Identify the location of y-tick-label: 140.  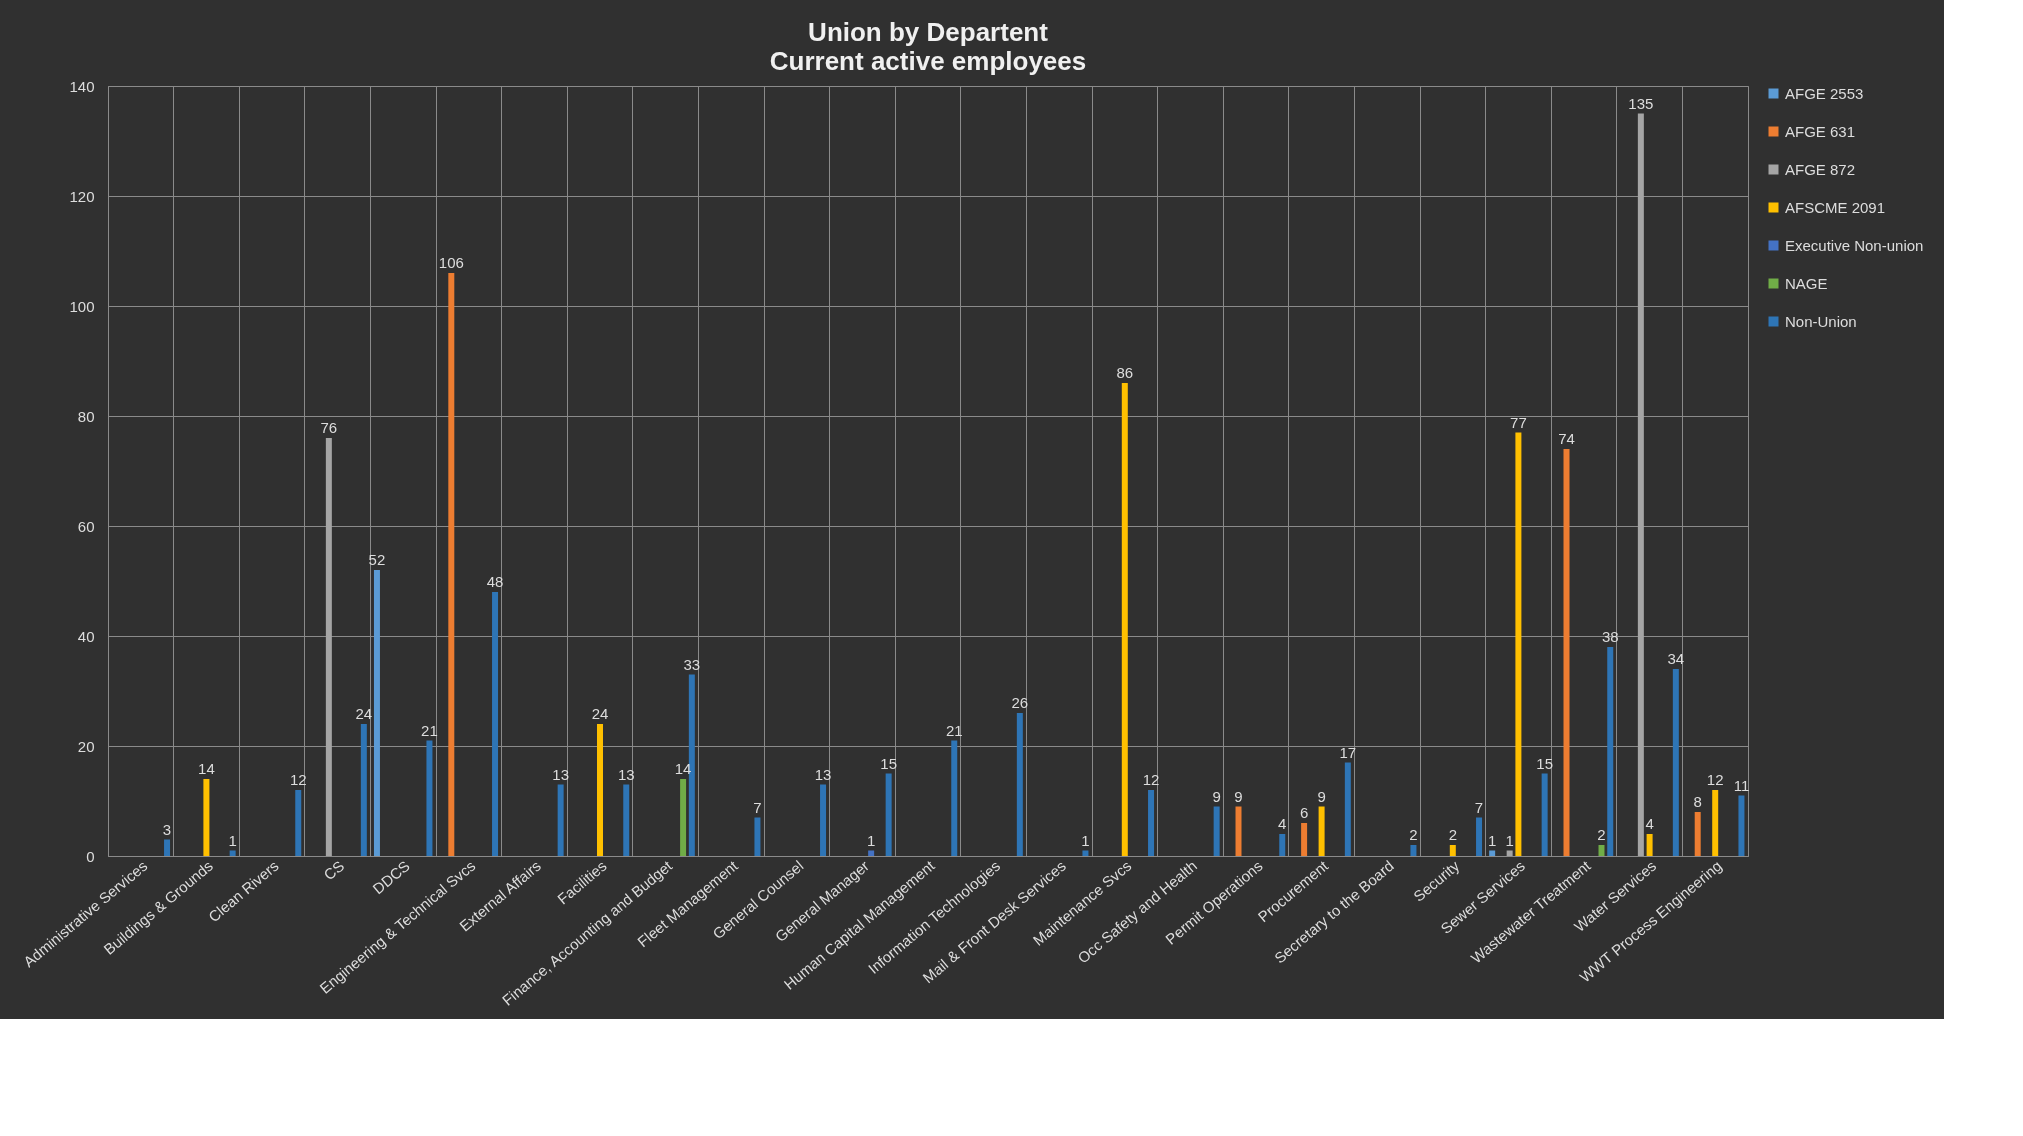
(82, 86).